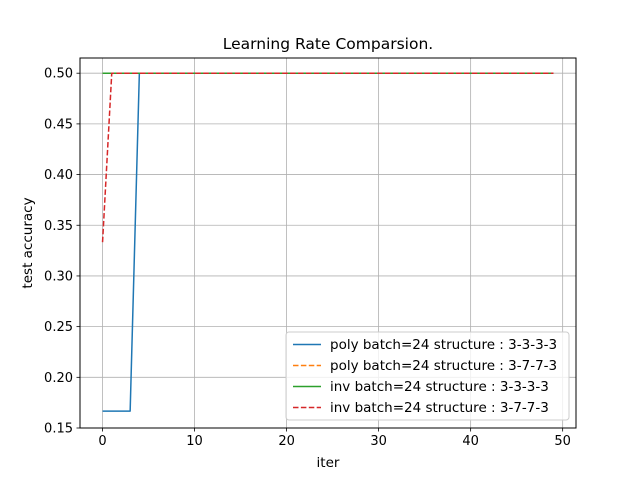 The width and height of the screenshot is (640, 480). Describe the element at coordinates (58, 327) in the screenshot. I see `y-tick-label: 0.25` at that location.